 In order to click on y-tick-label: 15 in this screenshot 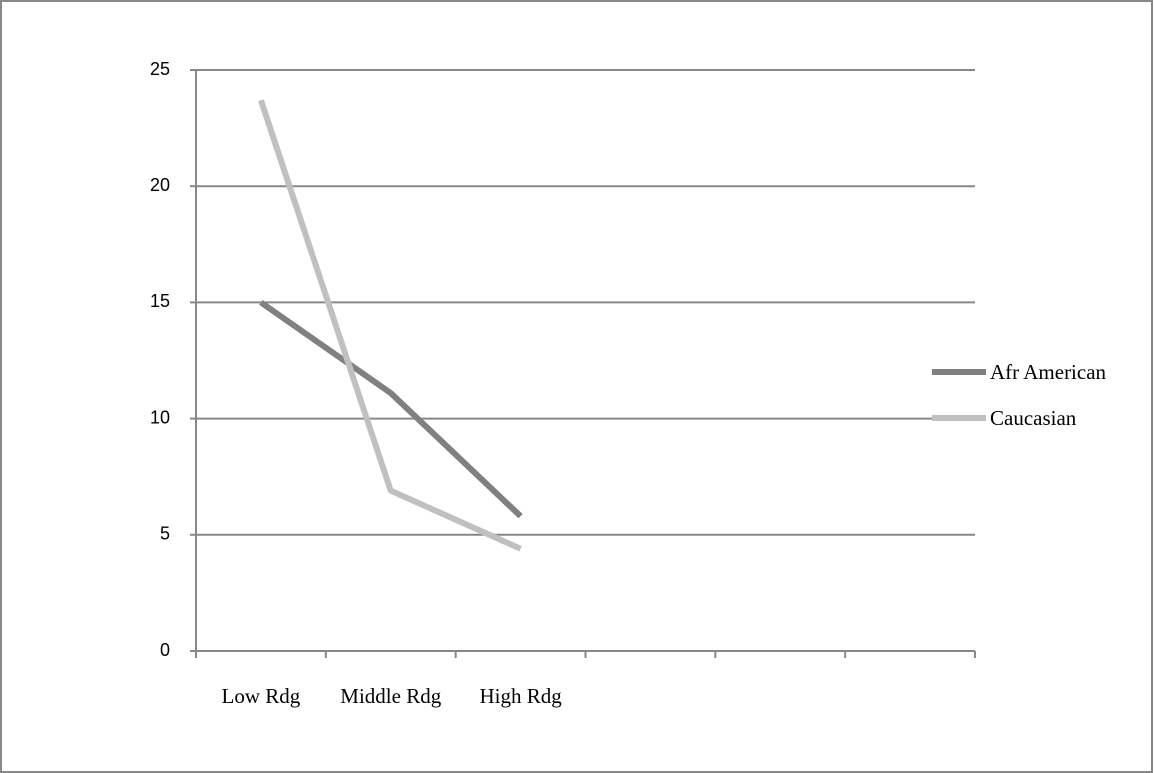, I will do `click(160, 301)`.